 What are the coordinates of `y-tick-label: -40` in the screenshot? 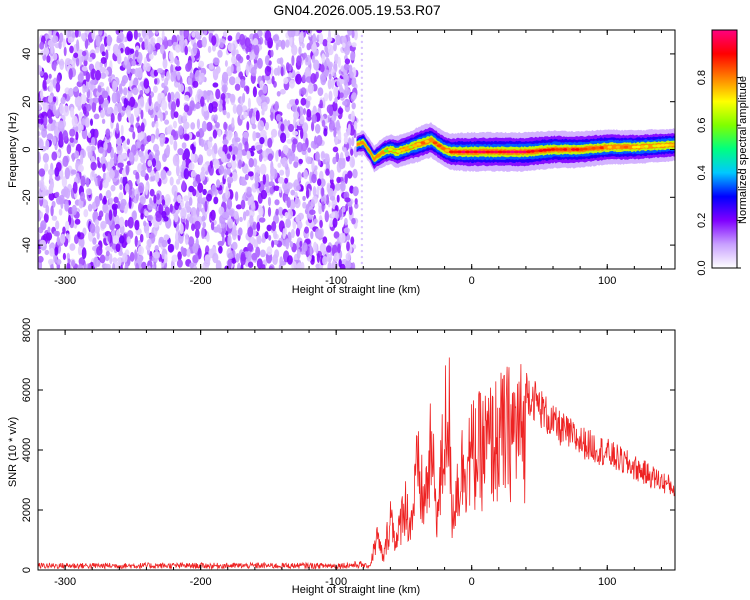 It's located at (27, 245).